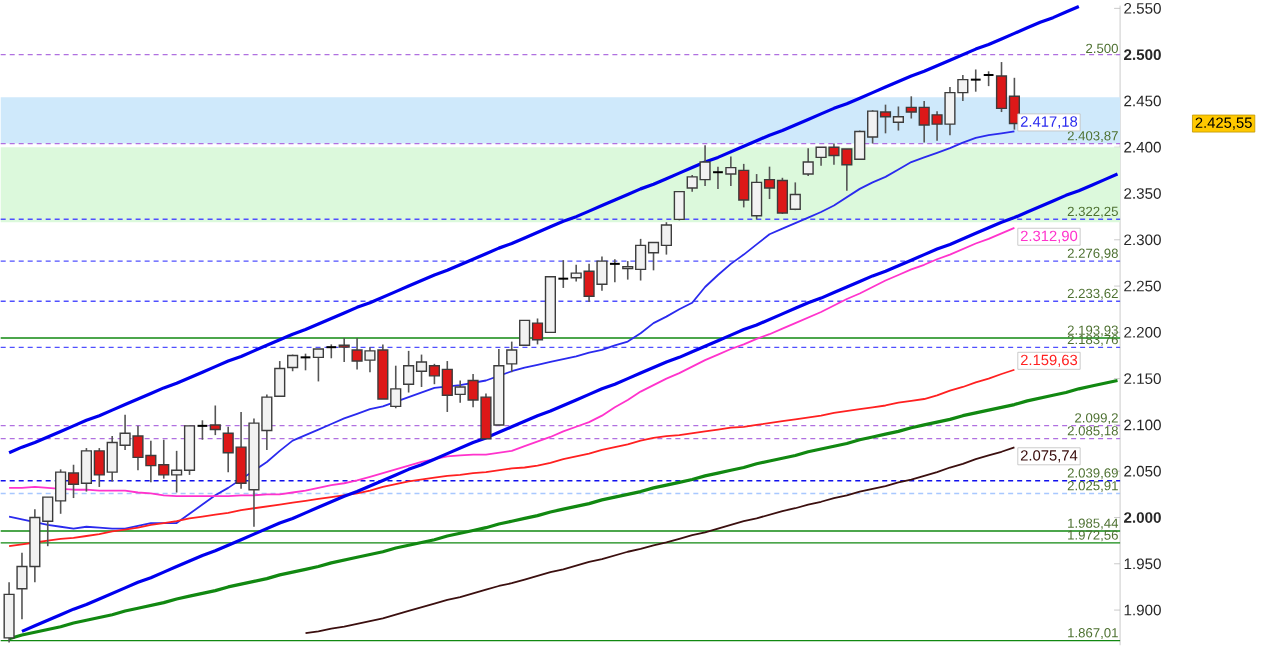  What do you see at coordinates (1049, 361) in the screenshot?
I see `data-label: 2.159,63` at bounding box center [1049, 361].